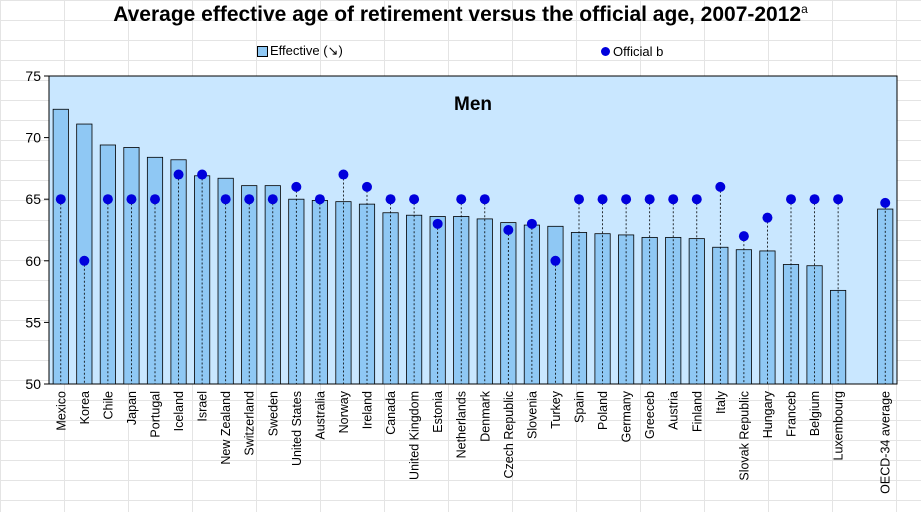 This screenshot has height=512, width=921. Describe the element at coordinates (638, 51) in the screenshot. I see `legend-official-label: Official b` at that location.